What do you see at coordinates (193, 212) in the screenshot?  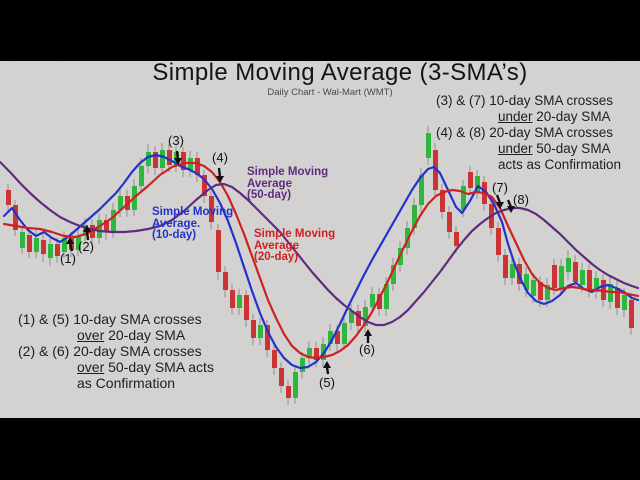 I see `sma10-label-line1: Simple Moving` at bounding box center [193, 212].